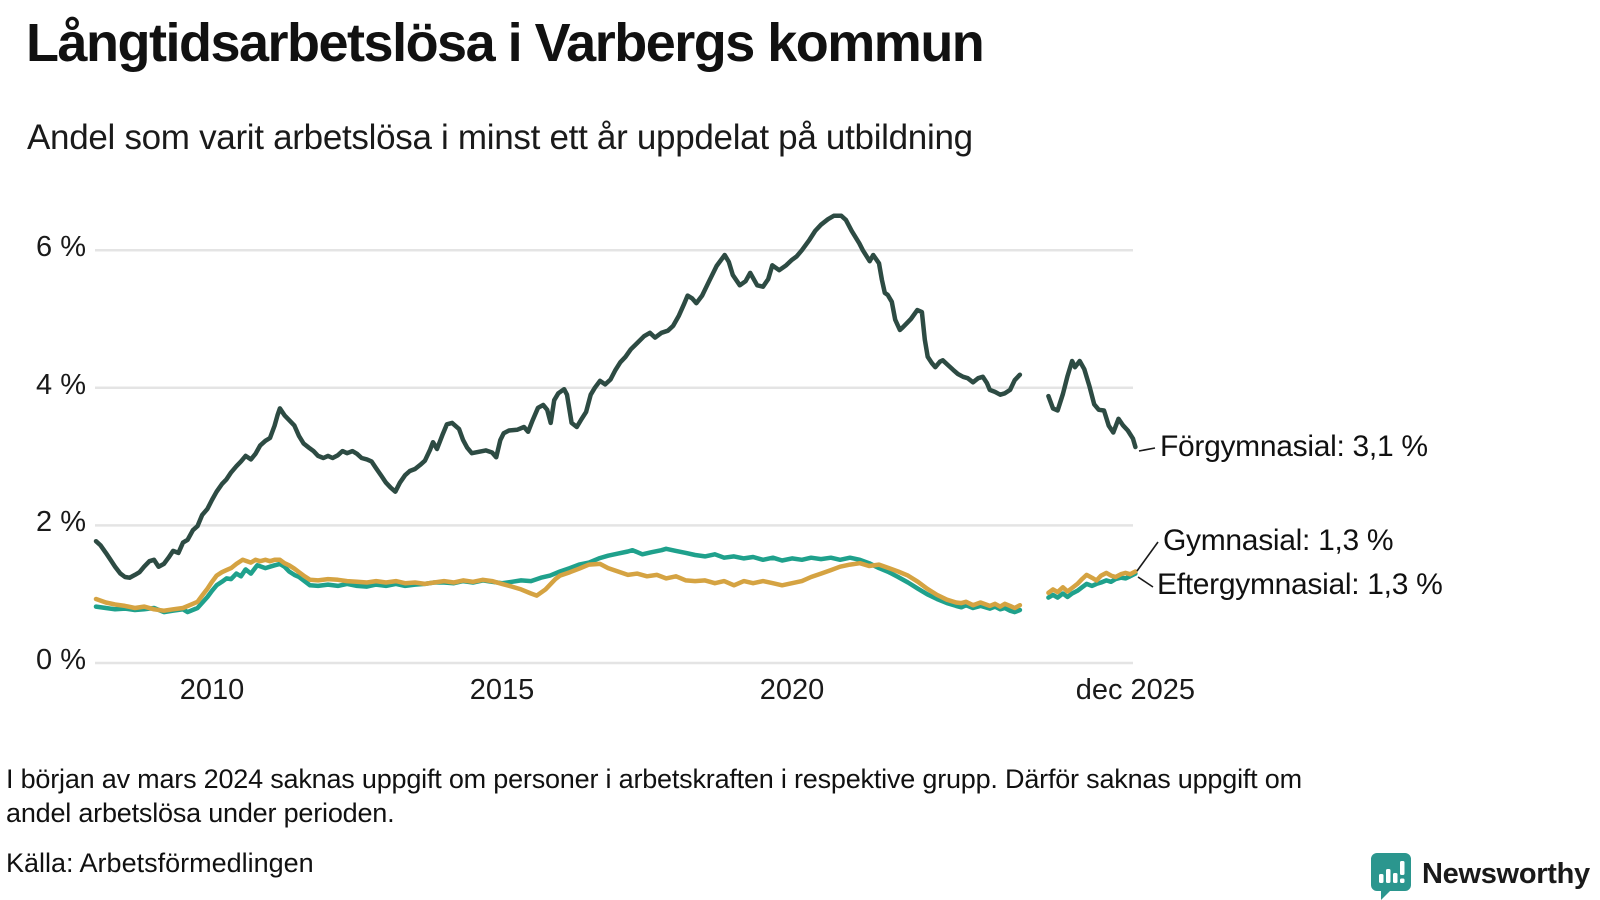 This screenshot has height=900, width=1600. Describe the element at coordinates (61, 247) in the screenshot. I see `y-tick-label: 6 %` at that location.